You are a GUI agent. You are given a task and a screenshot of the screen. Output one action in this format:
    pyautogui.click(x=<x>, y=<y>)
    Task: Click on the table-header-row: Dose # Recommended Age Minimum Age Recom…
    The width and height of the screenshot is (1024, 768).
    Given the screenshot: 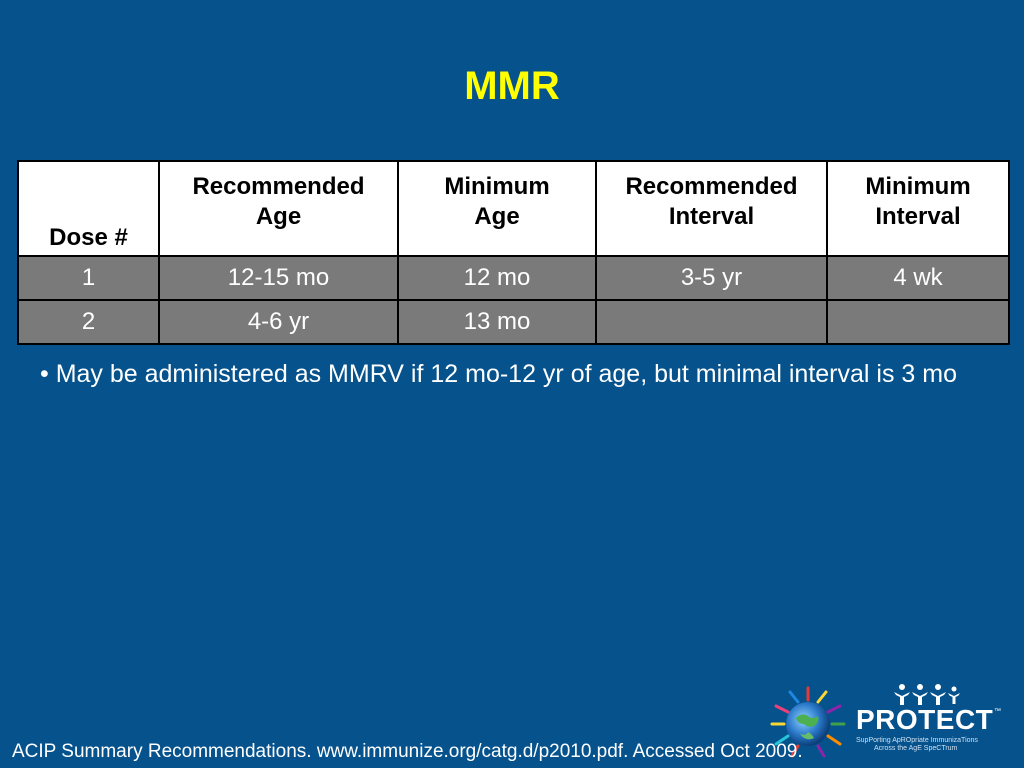 What is the action you would take?
    pyautogui.click(x=513, y=208)
    